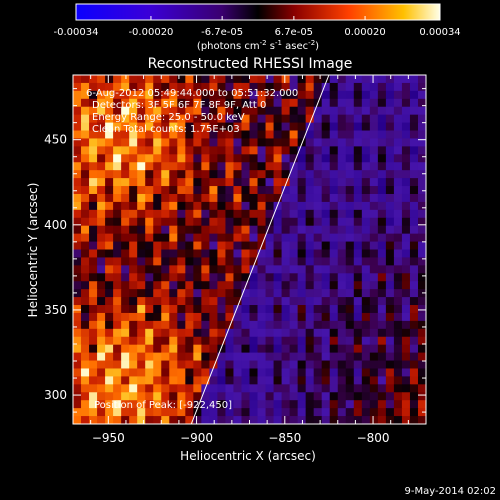  What do you see at coordinates (241, 438) in the screenshot?
I see `x-tick-labels: −950 −900 −850 −800` at bounding box center [241, 438].